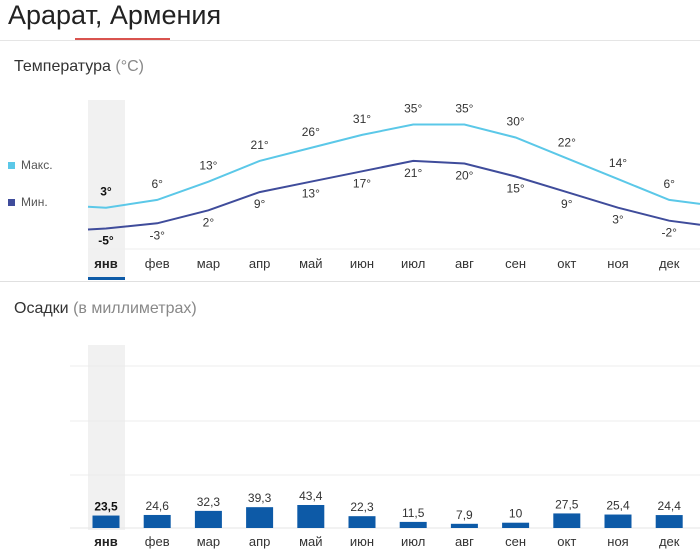 The image size is (700, 553). I want to click on temp-label-min: 13°, so click(311, 194).